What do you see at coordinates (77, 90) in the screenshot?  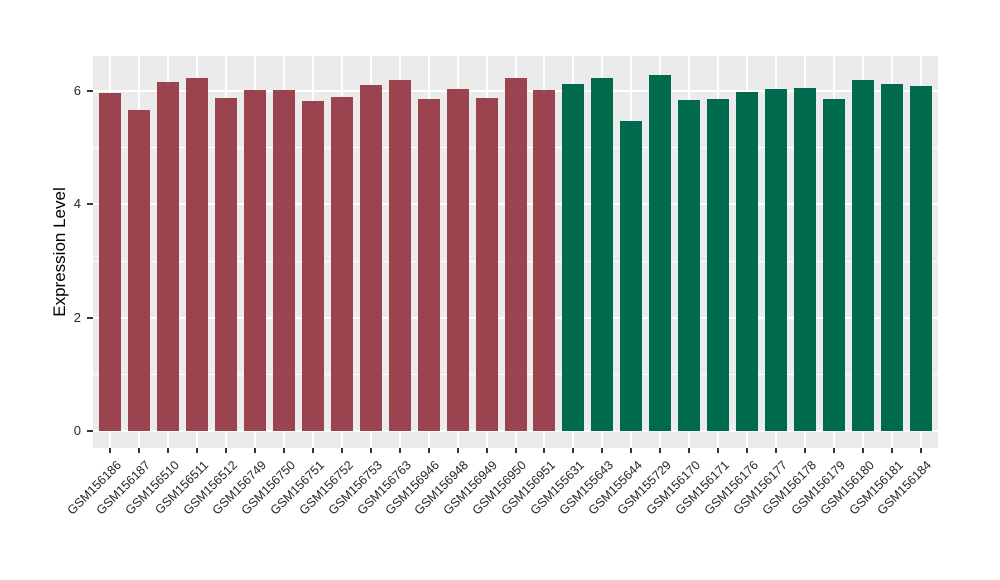 I see `y-tick-label: 6` at bounding box center [77, 90].